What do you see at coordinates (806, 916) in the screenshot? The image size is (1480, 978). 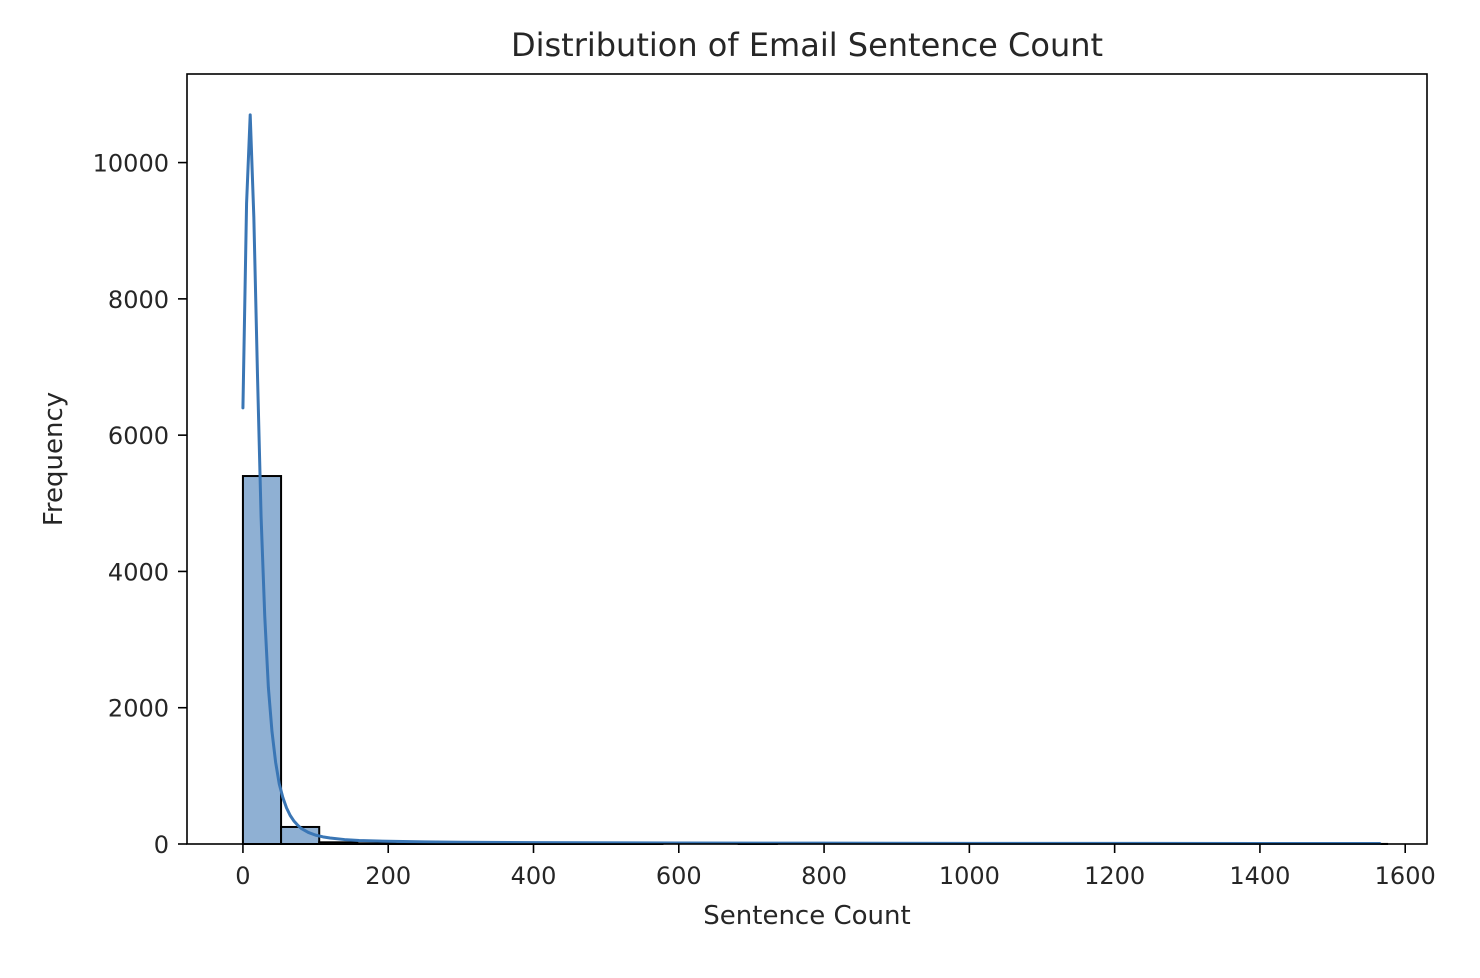 I see `x-axis-label: Sentence Count` at bounding box center [806, 916].